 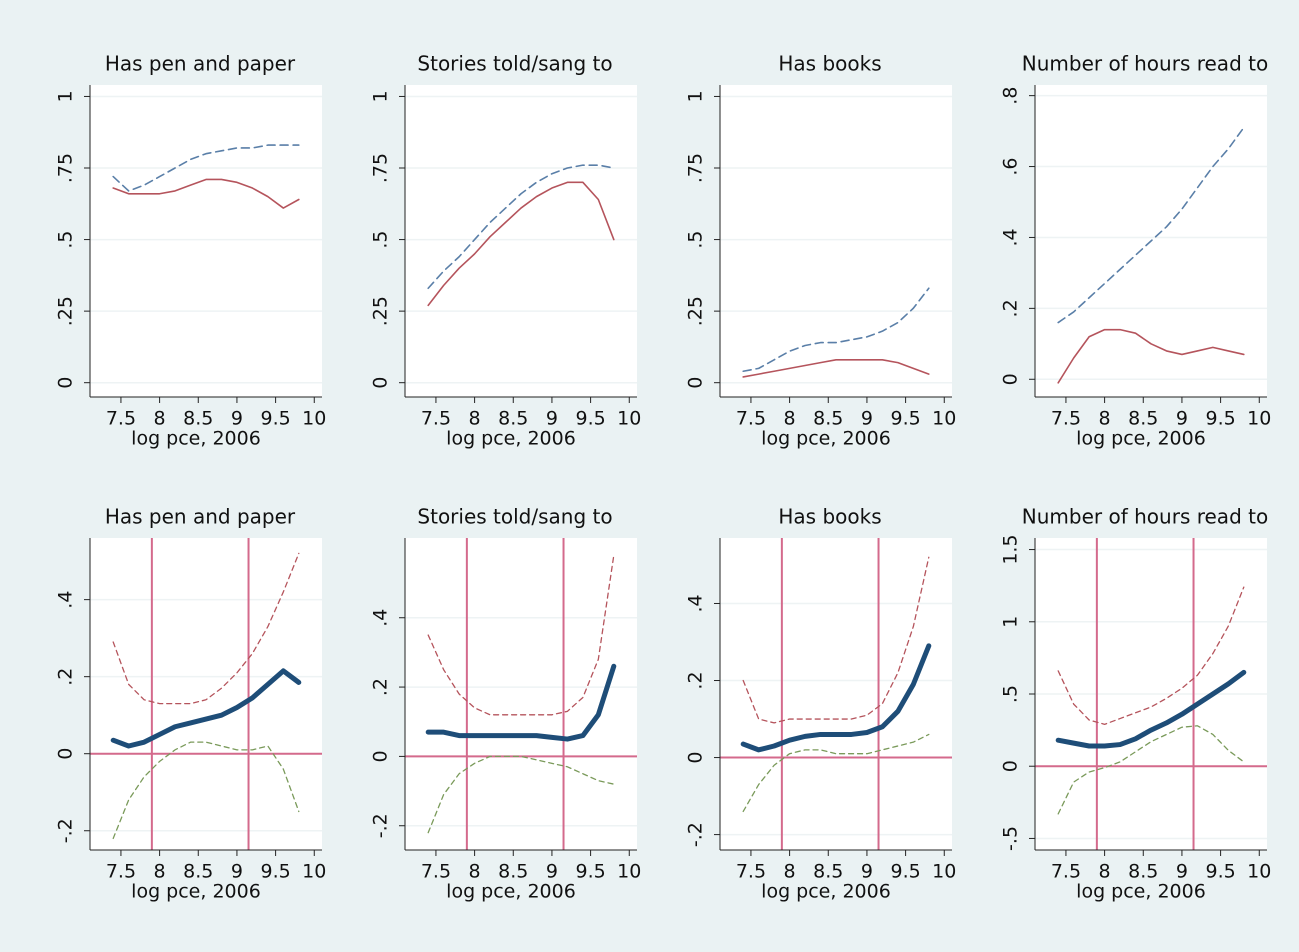 I want to click on y-tick-label: .8, so click(x=1011, y=96).